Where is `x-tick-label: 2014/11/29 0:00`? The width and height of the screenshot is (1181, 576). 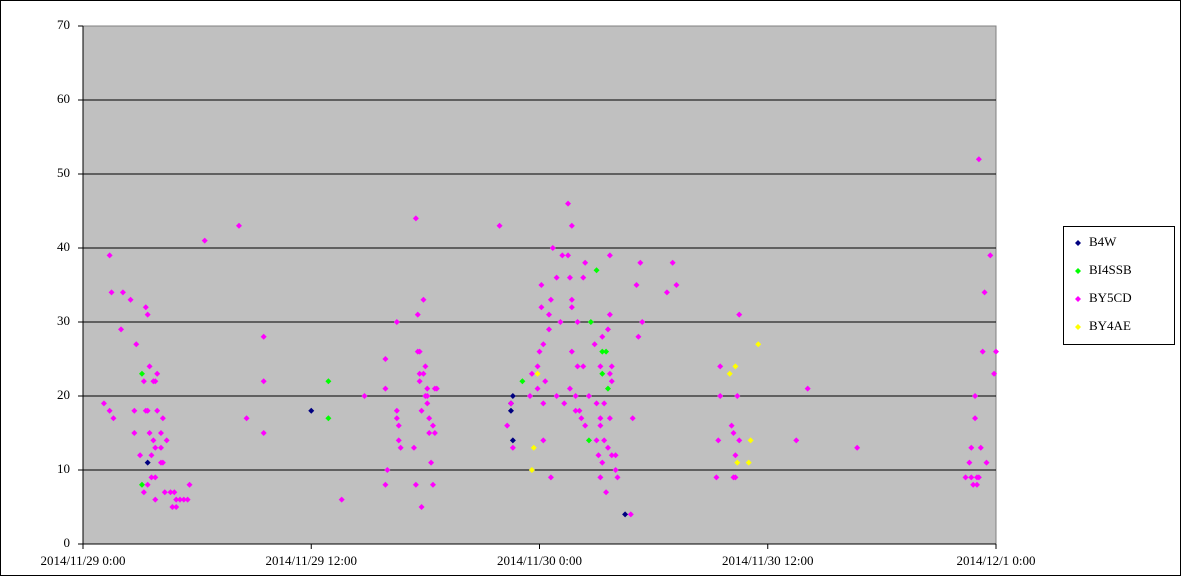 x-tick-label: 2014/11/29 0:00 is located at coordinates (82, 560).